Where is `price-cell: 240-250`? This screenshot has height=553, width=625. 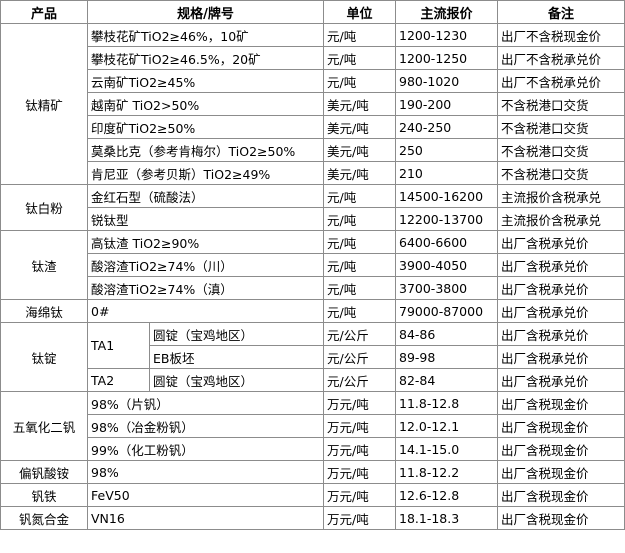 price-cell: 240-250 is located at coordinates (446, 127).